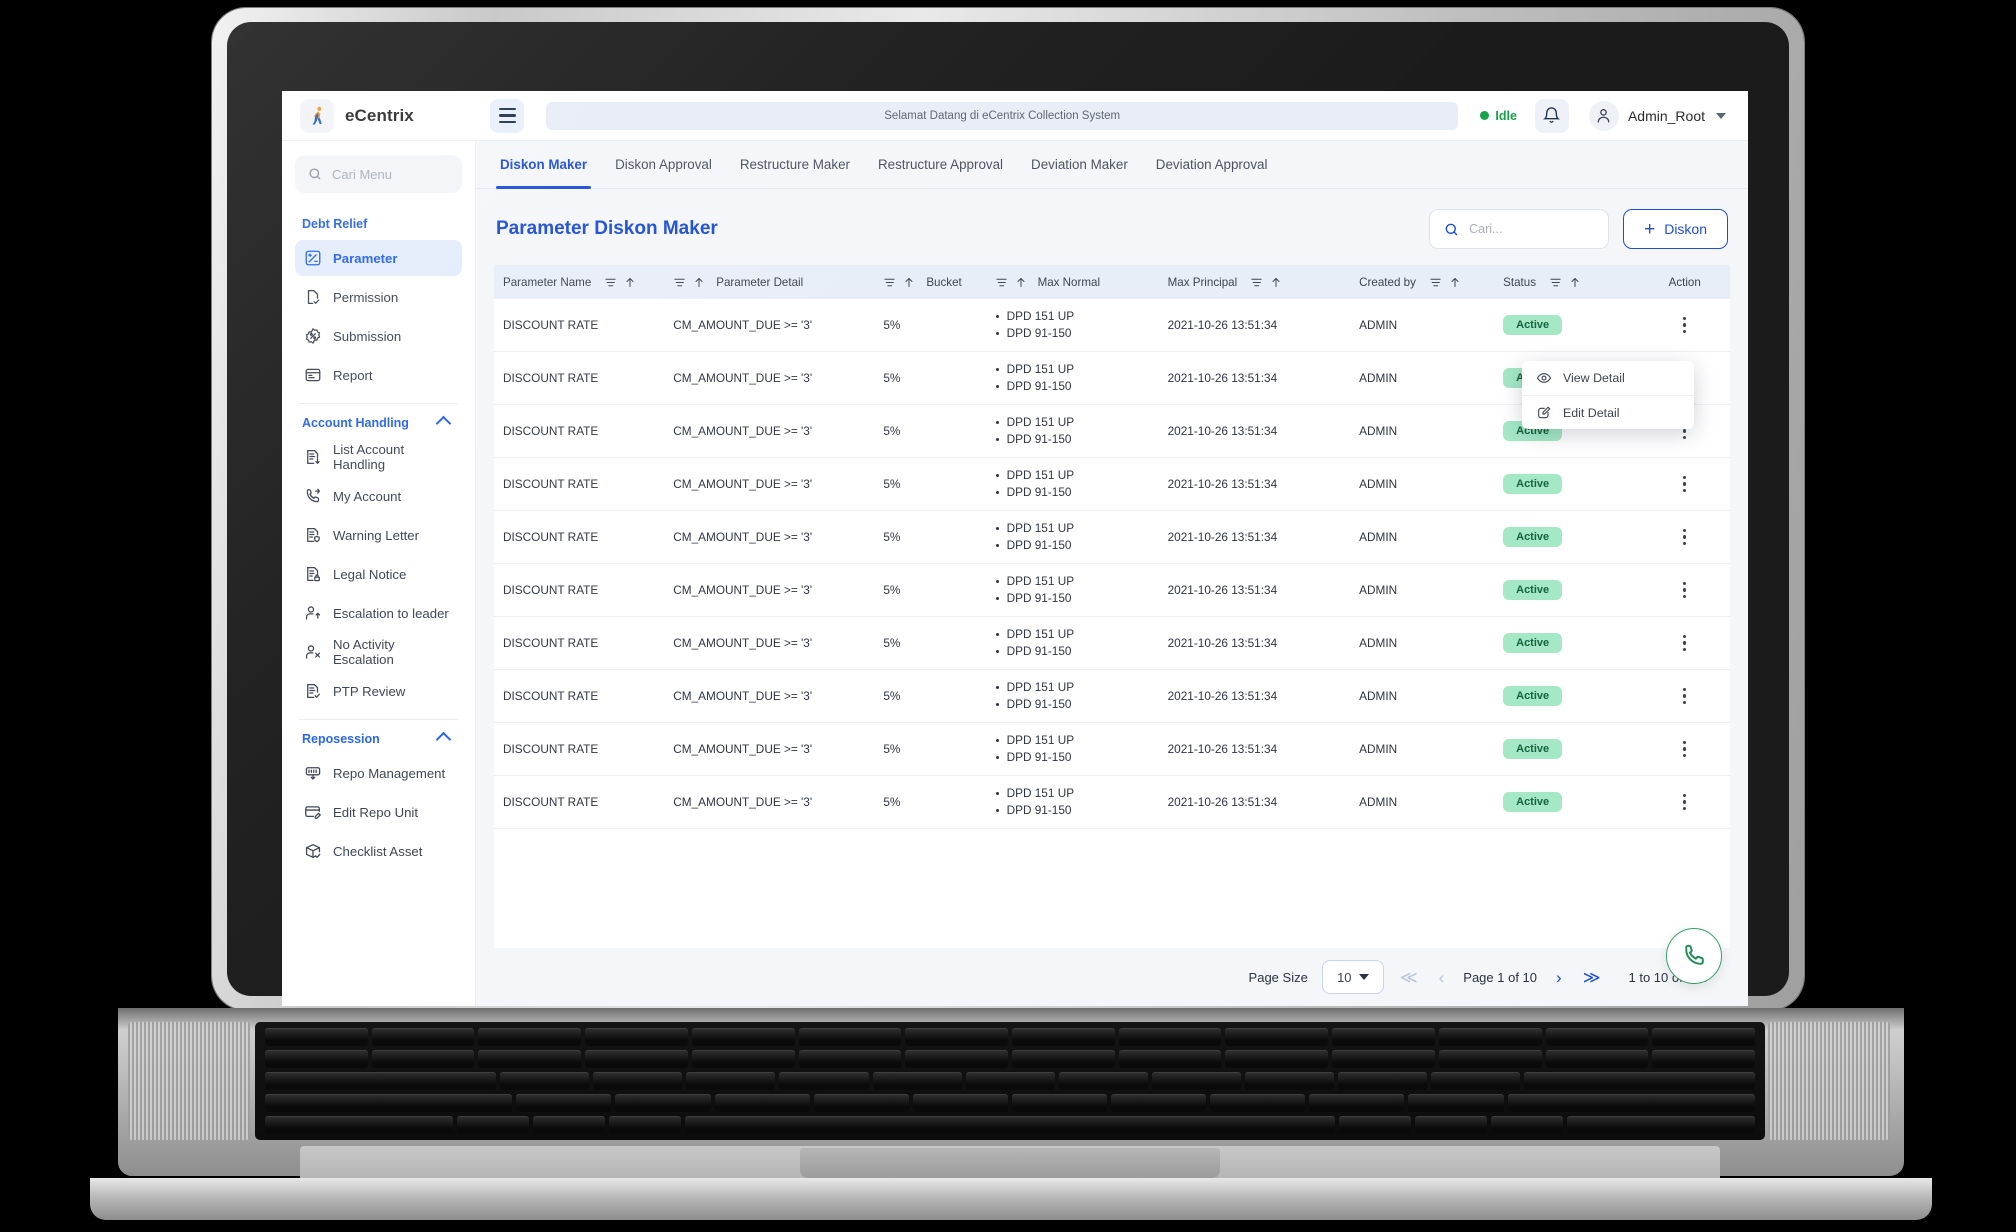 This screenshot has width=2016, height=1232. I want to click on first-page-button: ≪, so click(1408, 977).